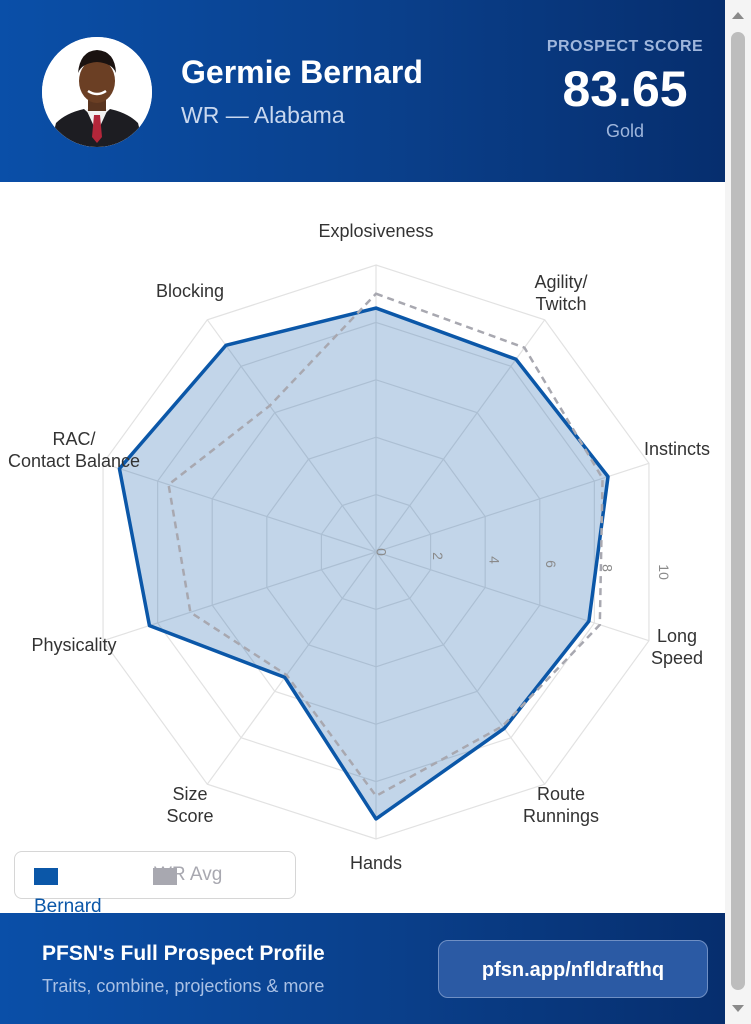 Image resolution: width=751 pixels, height=1024 pixels. Describe the element at coordinates (625, 131) in the screenshot. I see `score-tier: Gold` at that location.